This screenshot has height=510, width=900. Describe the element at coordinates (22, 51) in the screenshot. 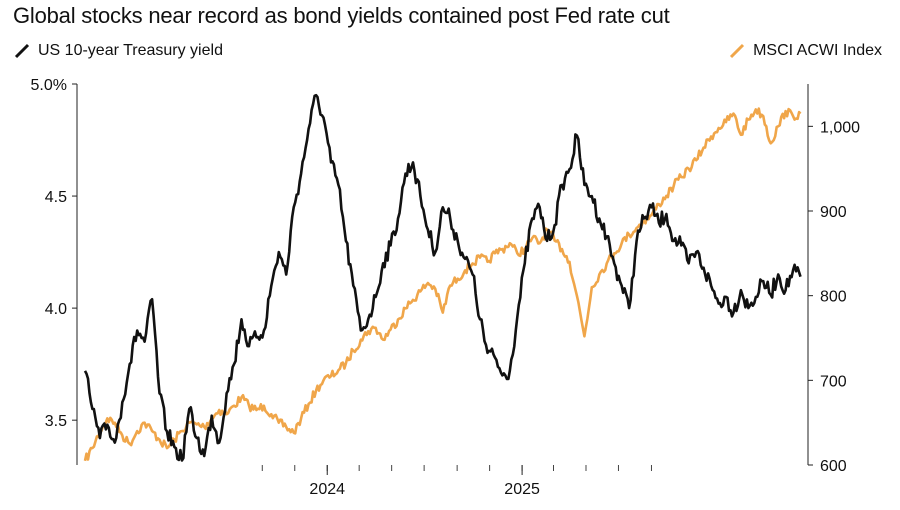

I see `legend-line-black-icon` at that location.